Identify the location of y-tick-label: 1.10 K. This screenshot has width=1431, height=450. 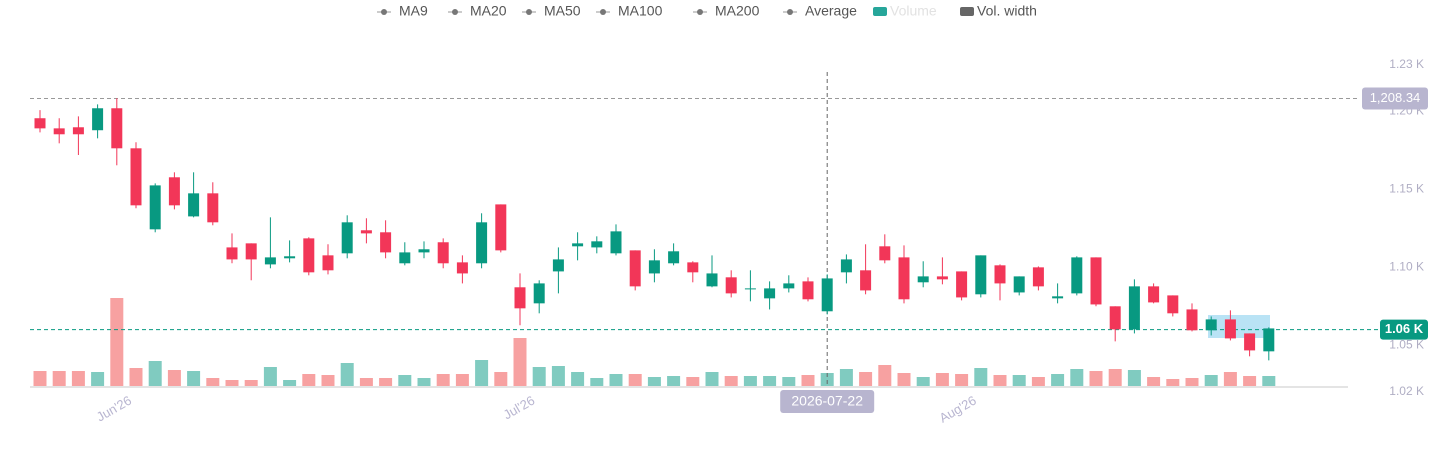
(1406, 267).